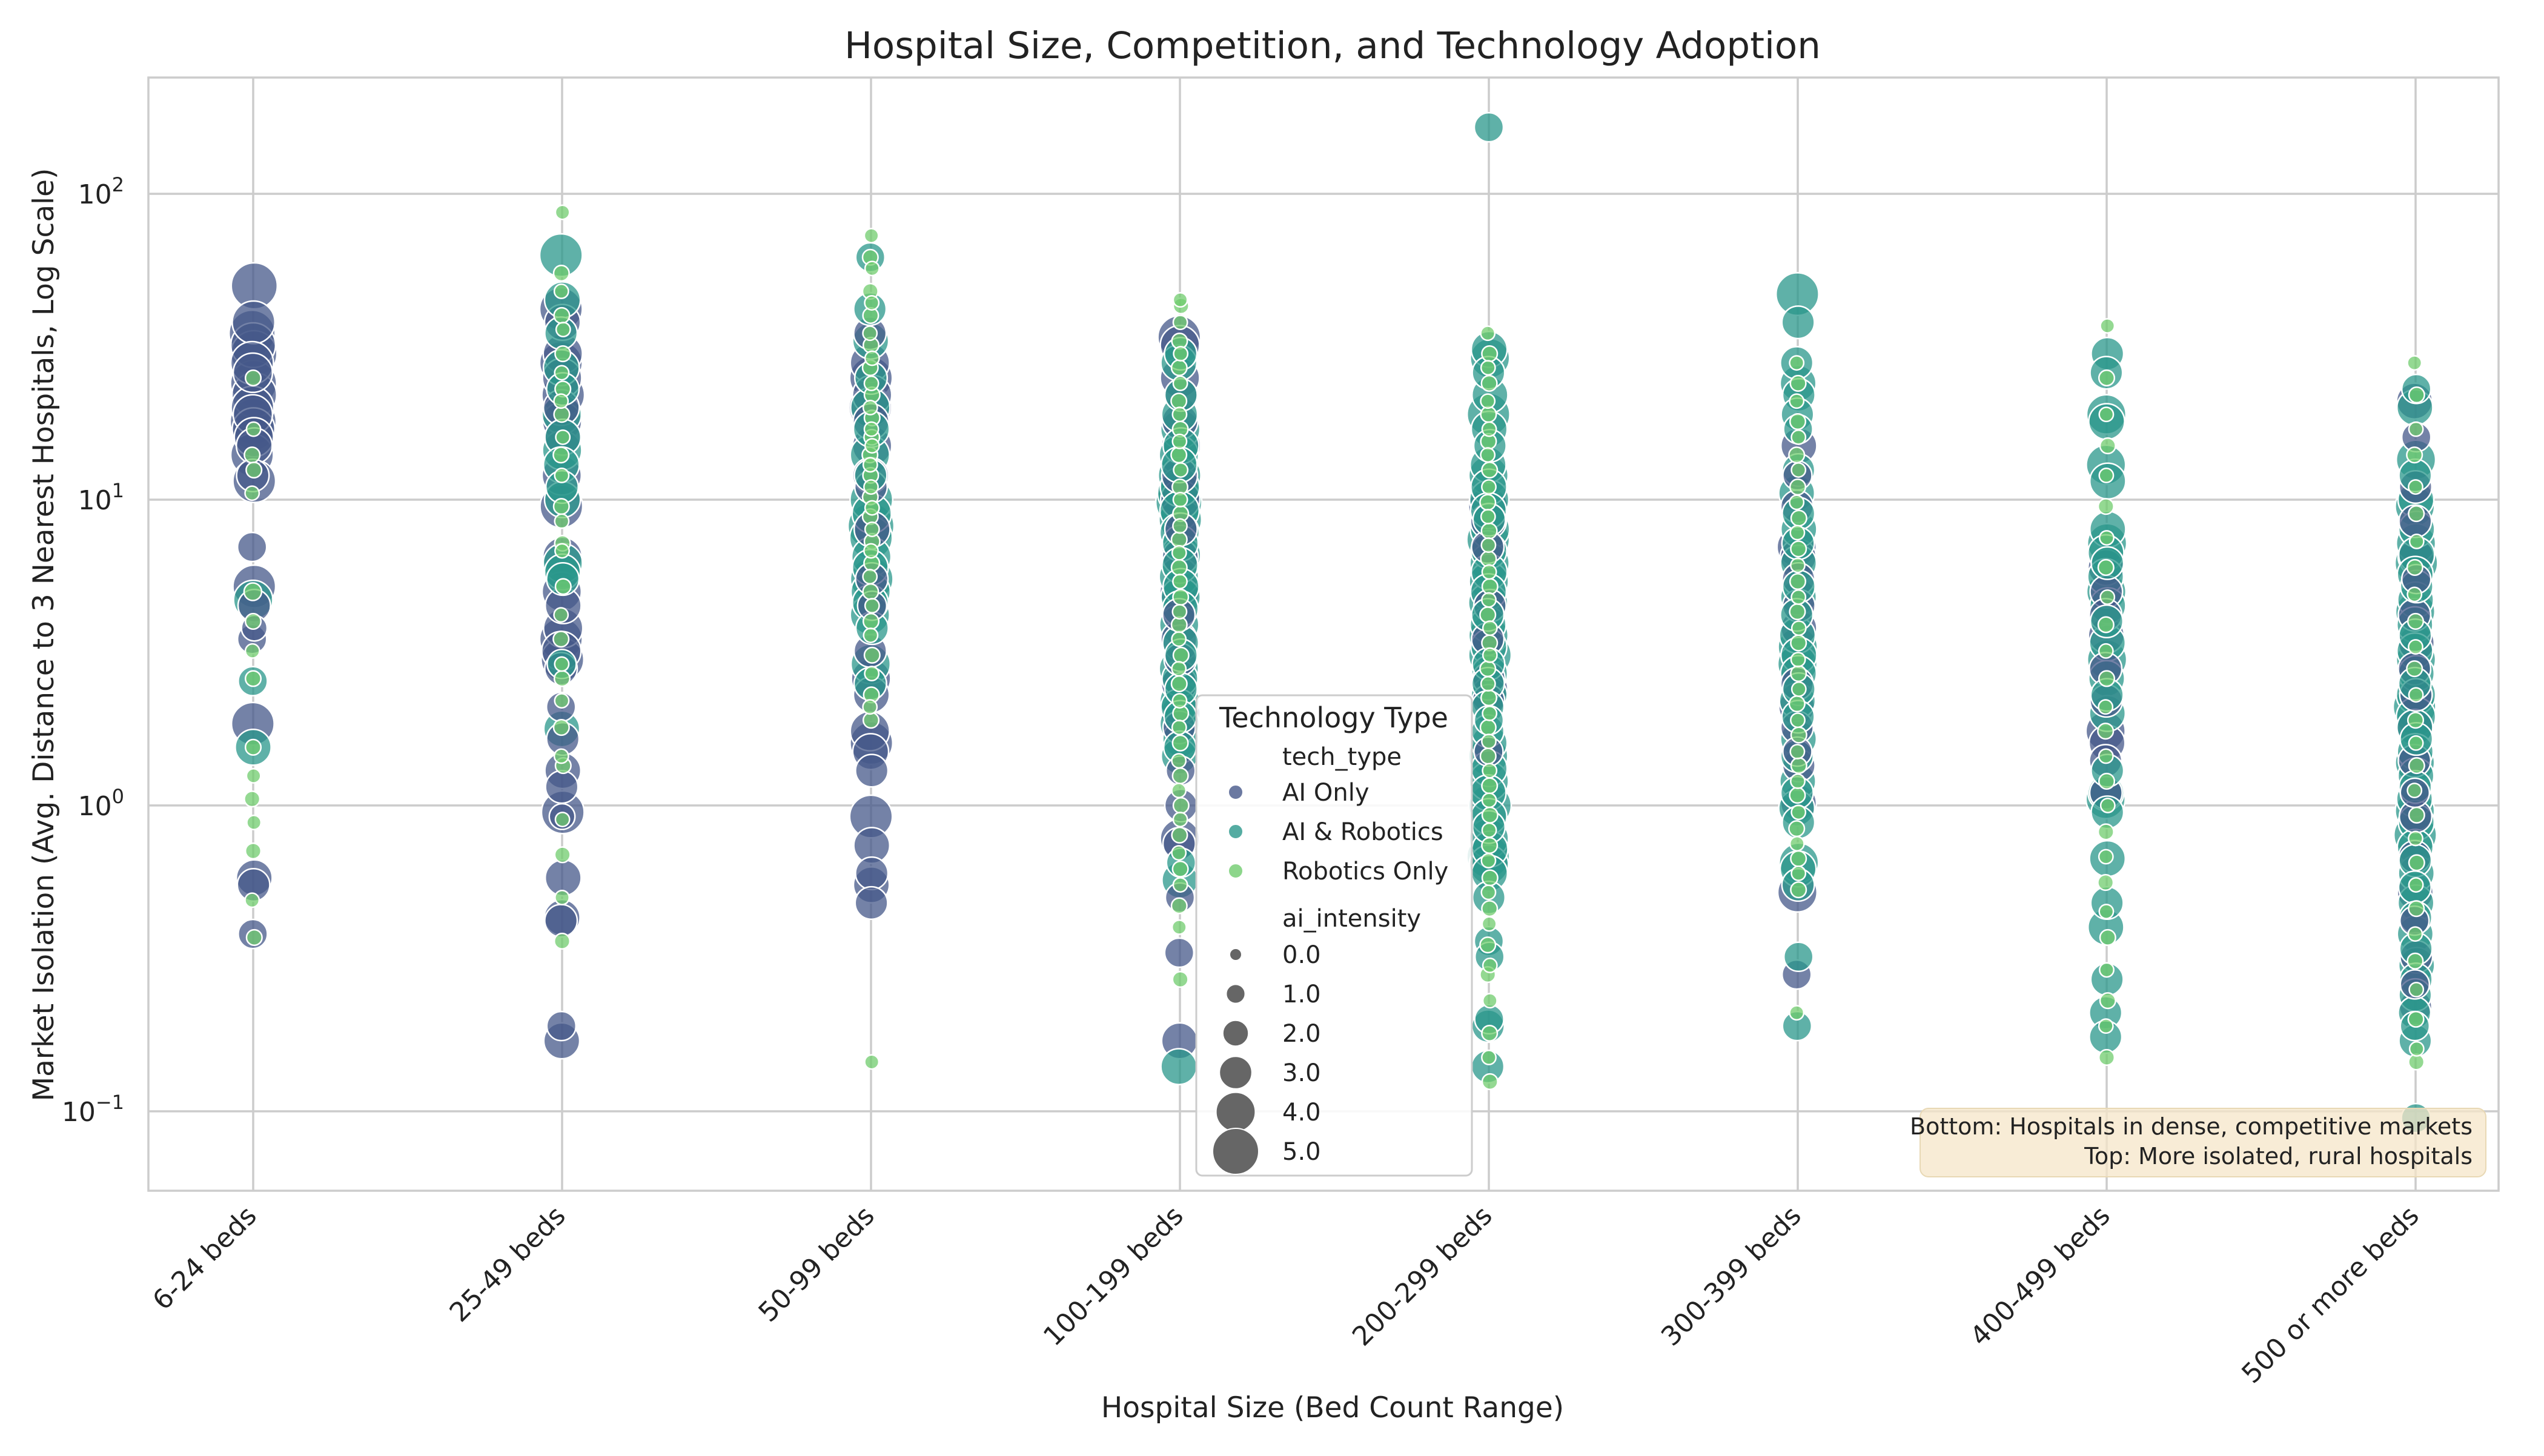 The width and height of the screenshot is (2544, 1456). Describe the element at coordinates (101, 803) in the screenshot. I see `y-tick-label: 100` at that location.